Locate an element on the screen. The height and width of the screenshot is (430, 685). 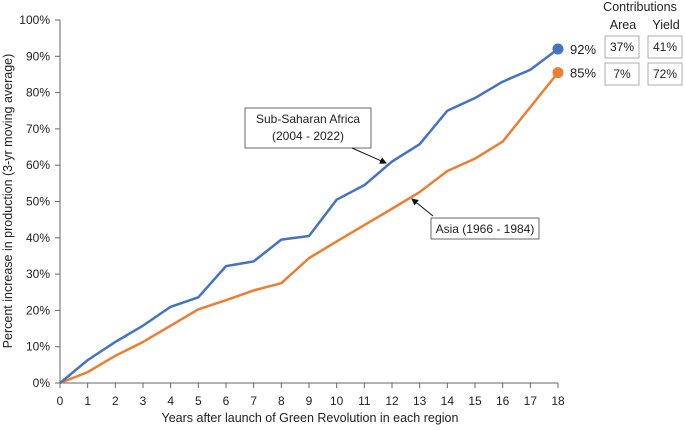
ssa-annotation-arrow is located at coordinates (369, 155).